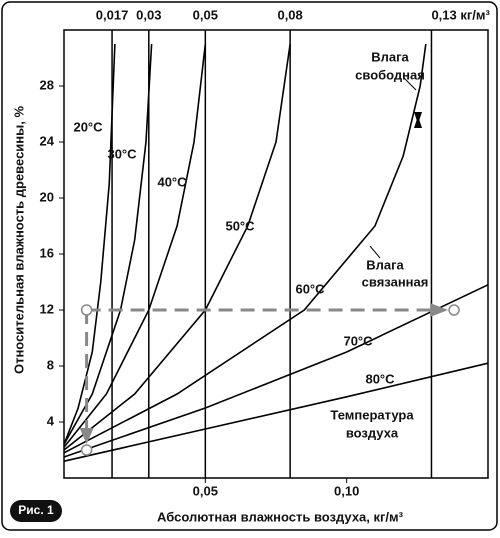 This screenshot has width=500, height=538. I want to click on x-tick-label: 0,10, so click(346, 490).